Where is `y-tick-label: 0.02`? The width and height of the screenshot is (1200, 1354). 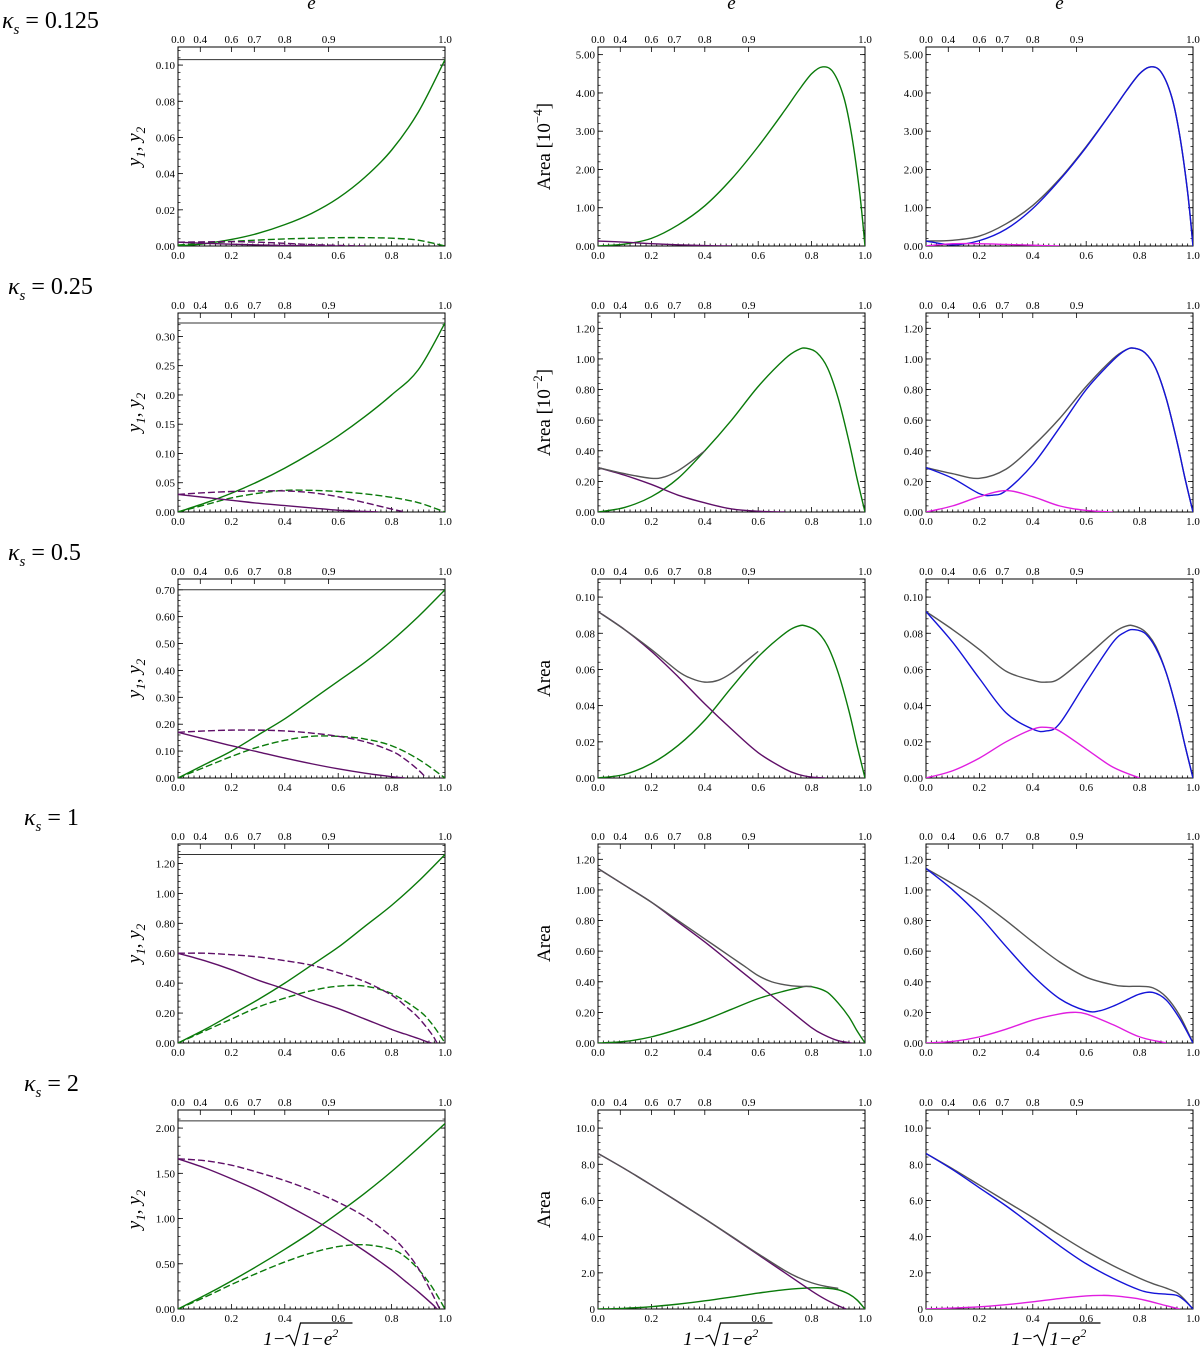 y-tick-label: 0.02 is located at coordinates (585, 743).